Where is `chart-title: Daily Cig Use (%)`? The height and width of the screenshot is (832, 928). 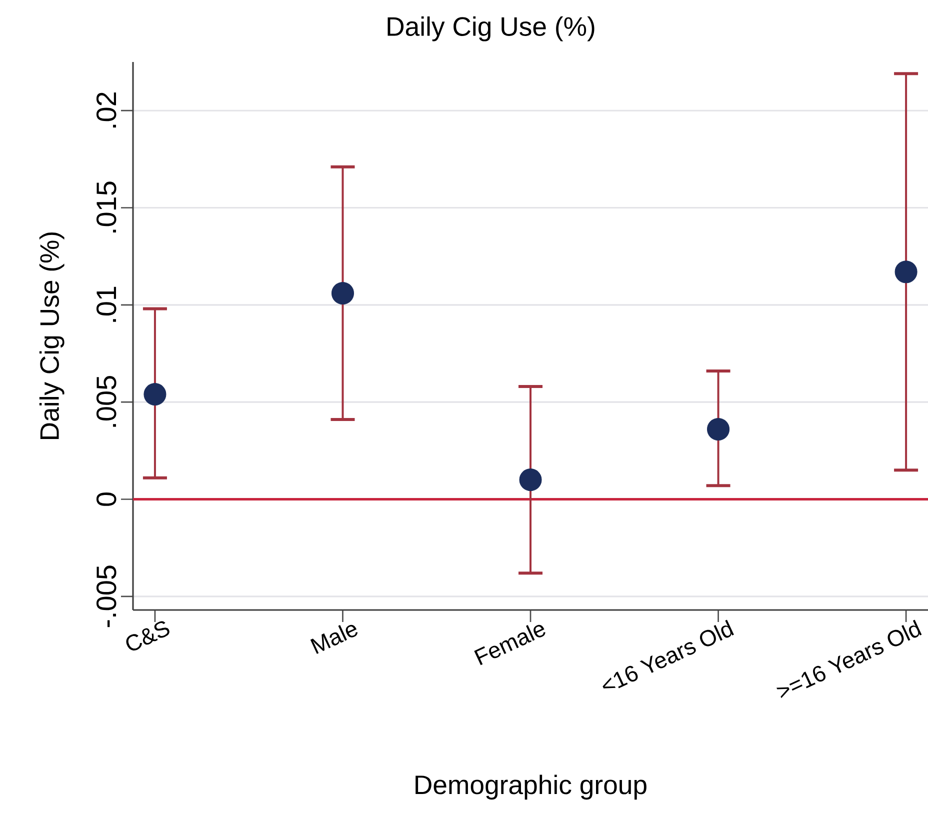 chart-title: Daily Cig Use (%) is located at coordinates (491, 29).